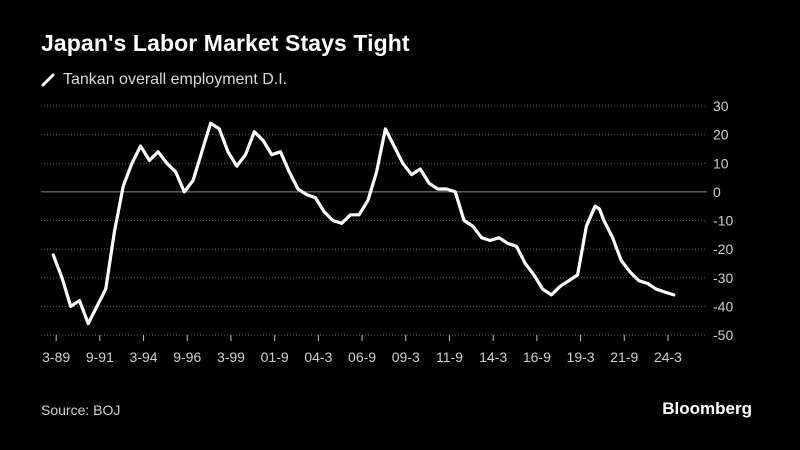  Describe the element at coordinates (723, 249) in the screenshot. I see `y-tick-label: -20` at that location.